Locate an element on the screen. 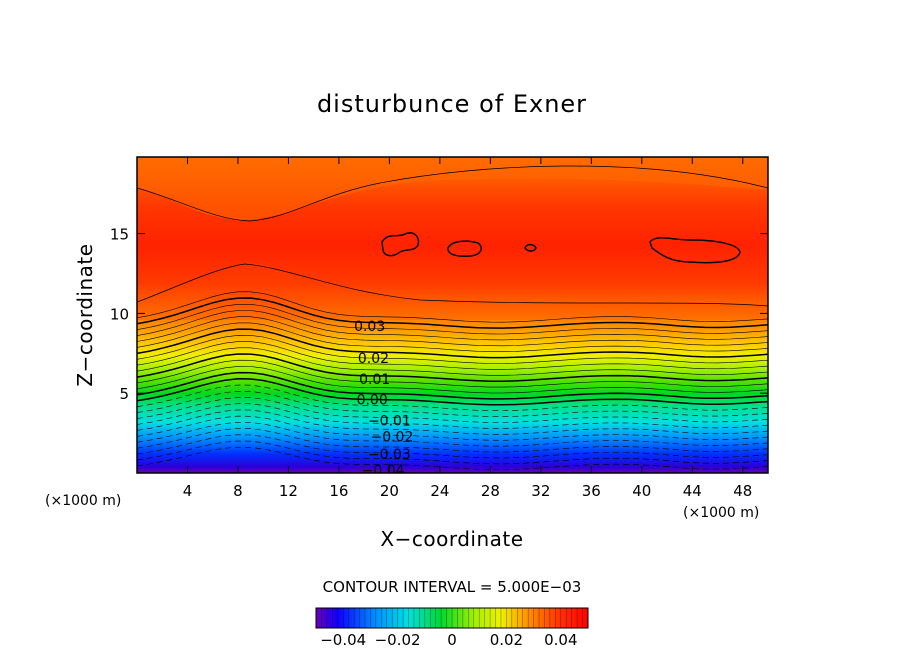  x-unit-left: (×1000 m) is located at coordinates (83, 501).